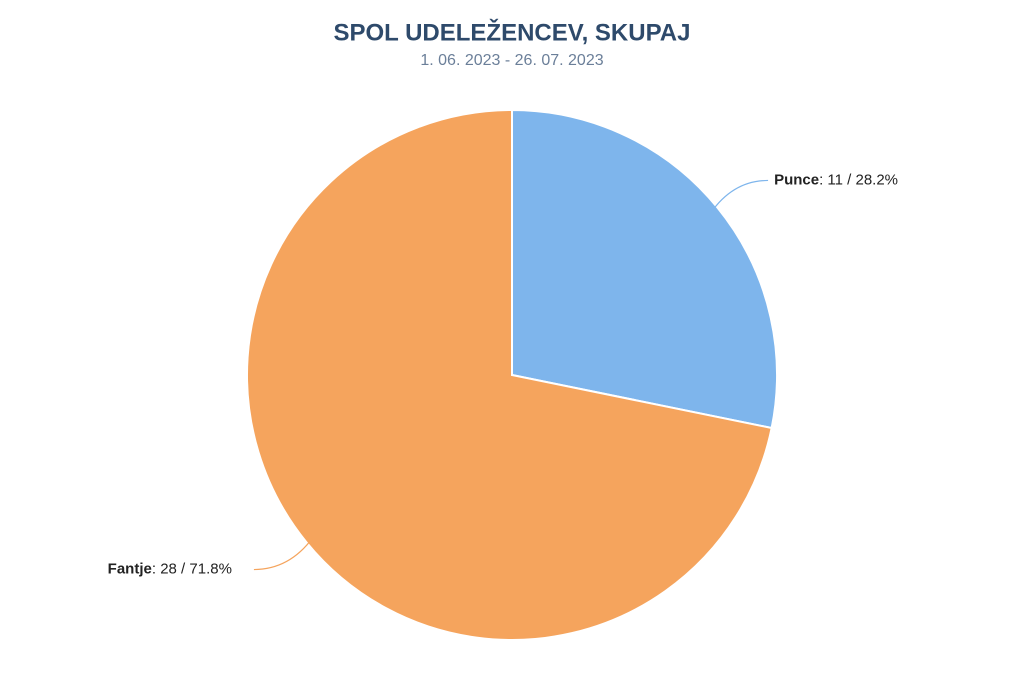 The height and width of the screenshot is (683, 1024). What do you see at coordinates (858, 179) in the screenshot?
I see `slice-value-label: : 11 / 28.2%` at bounding box center [858, 179].